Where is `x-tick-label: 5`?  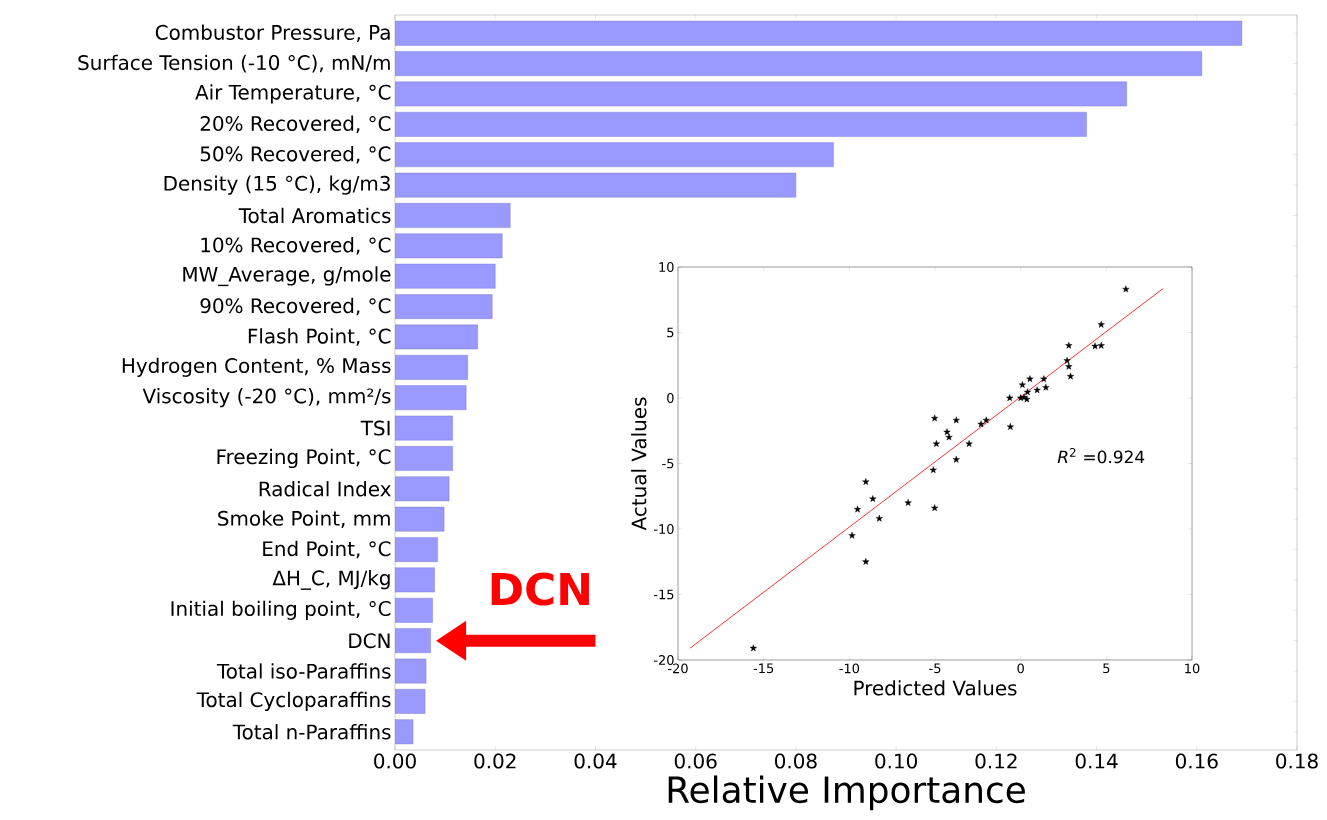
x-tick-label: 5 is located at coordinates (1106, 668).